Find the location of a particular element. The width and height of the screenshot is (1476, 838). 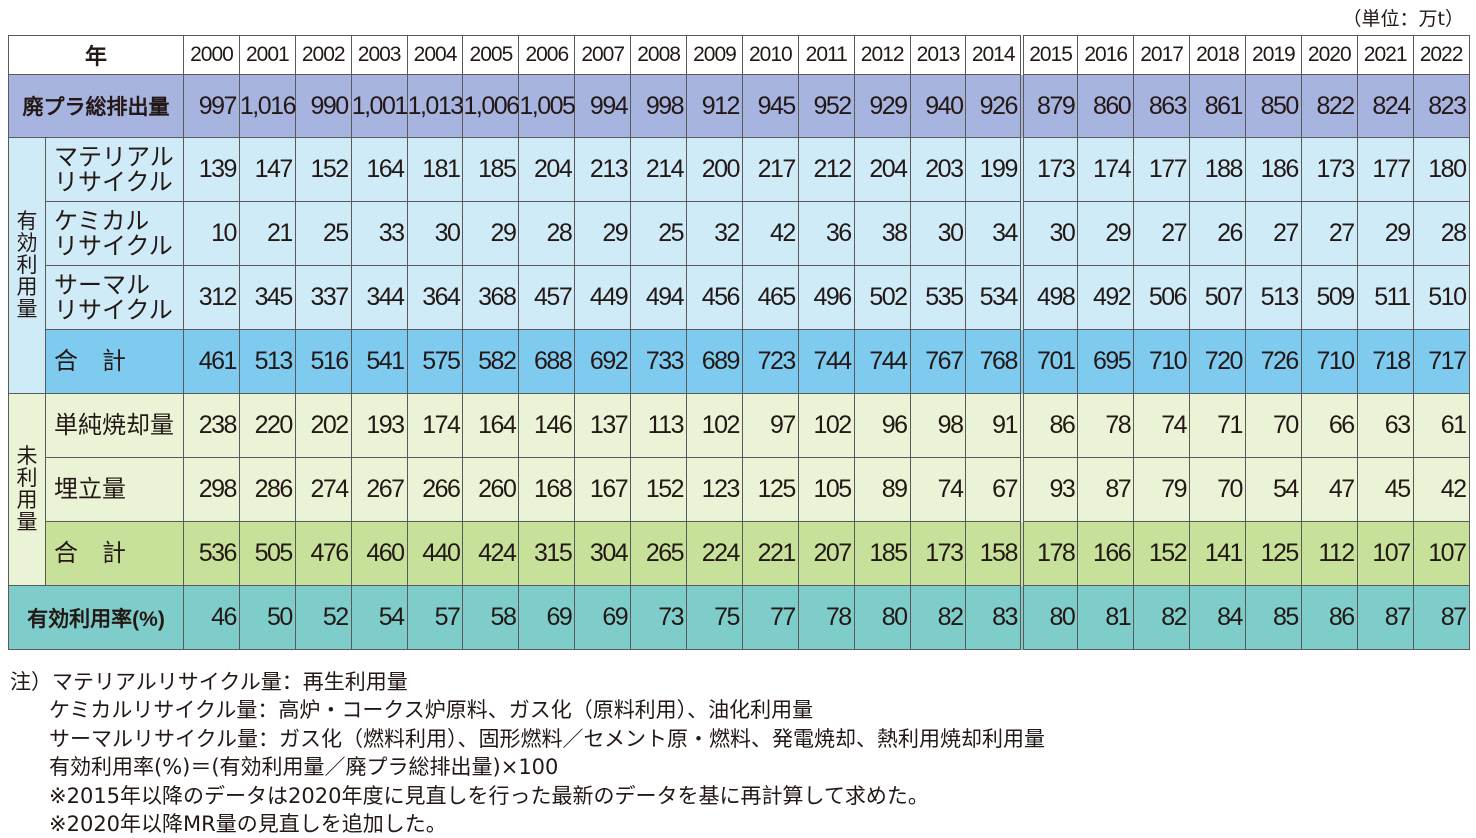

value-cell: 93 is located at coordinates (1050, 489).